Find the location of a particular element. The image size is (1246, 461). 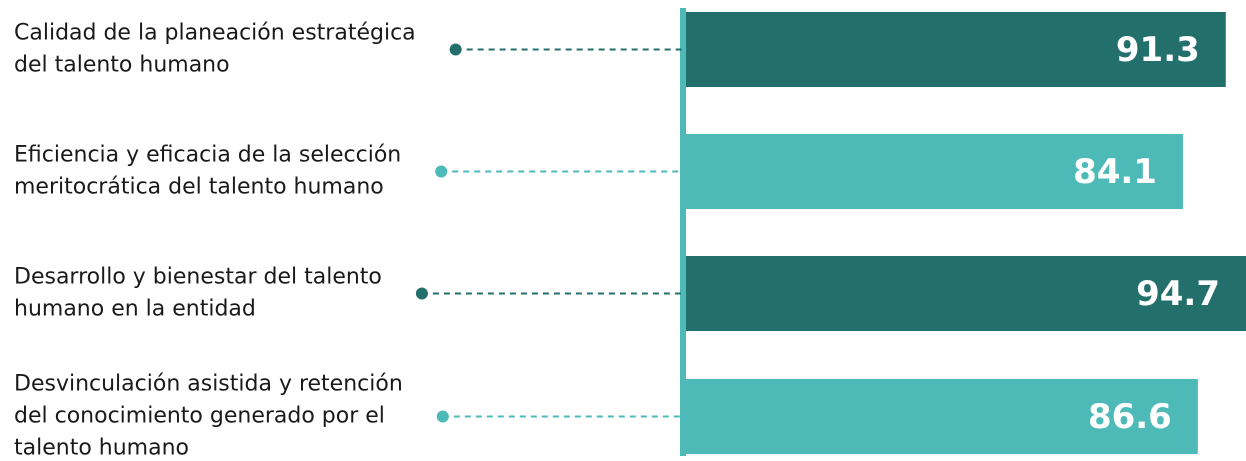

category-label: Calidad de la planeación estratégica is located at coordinates (215, 33).